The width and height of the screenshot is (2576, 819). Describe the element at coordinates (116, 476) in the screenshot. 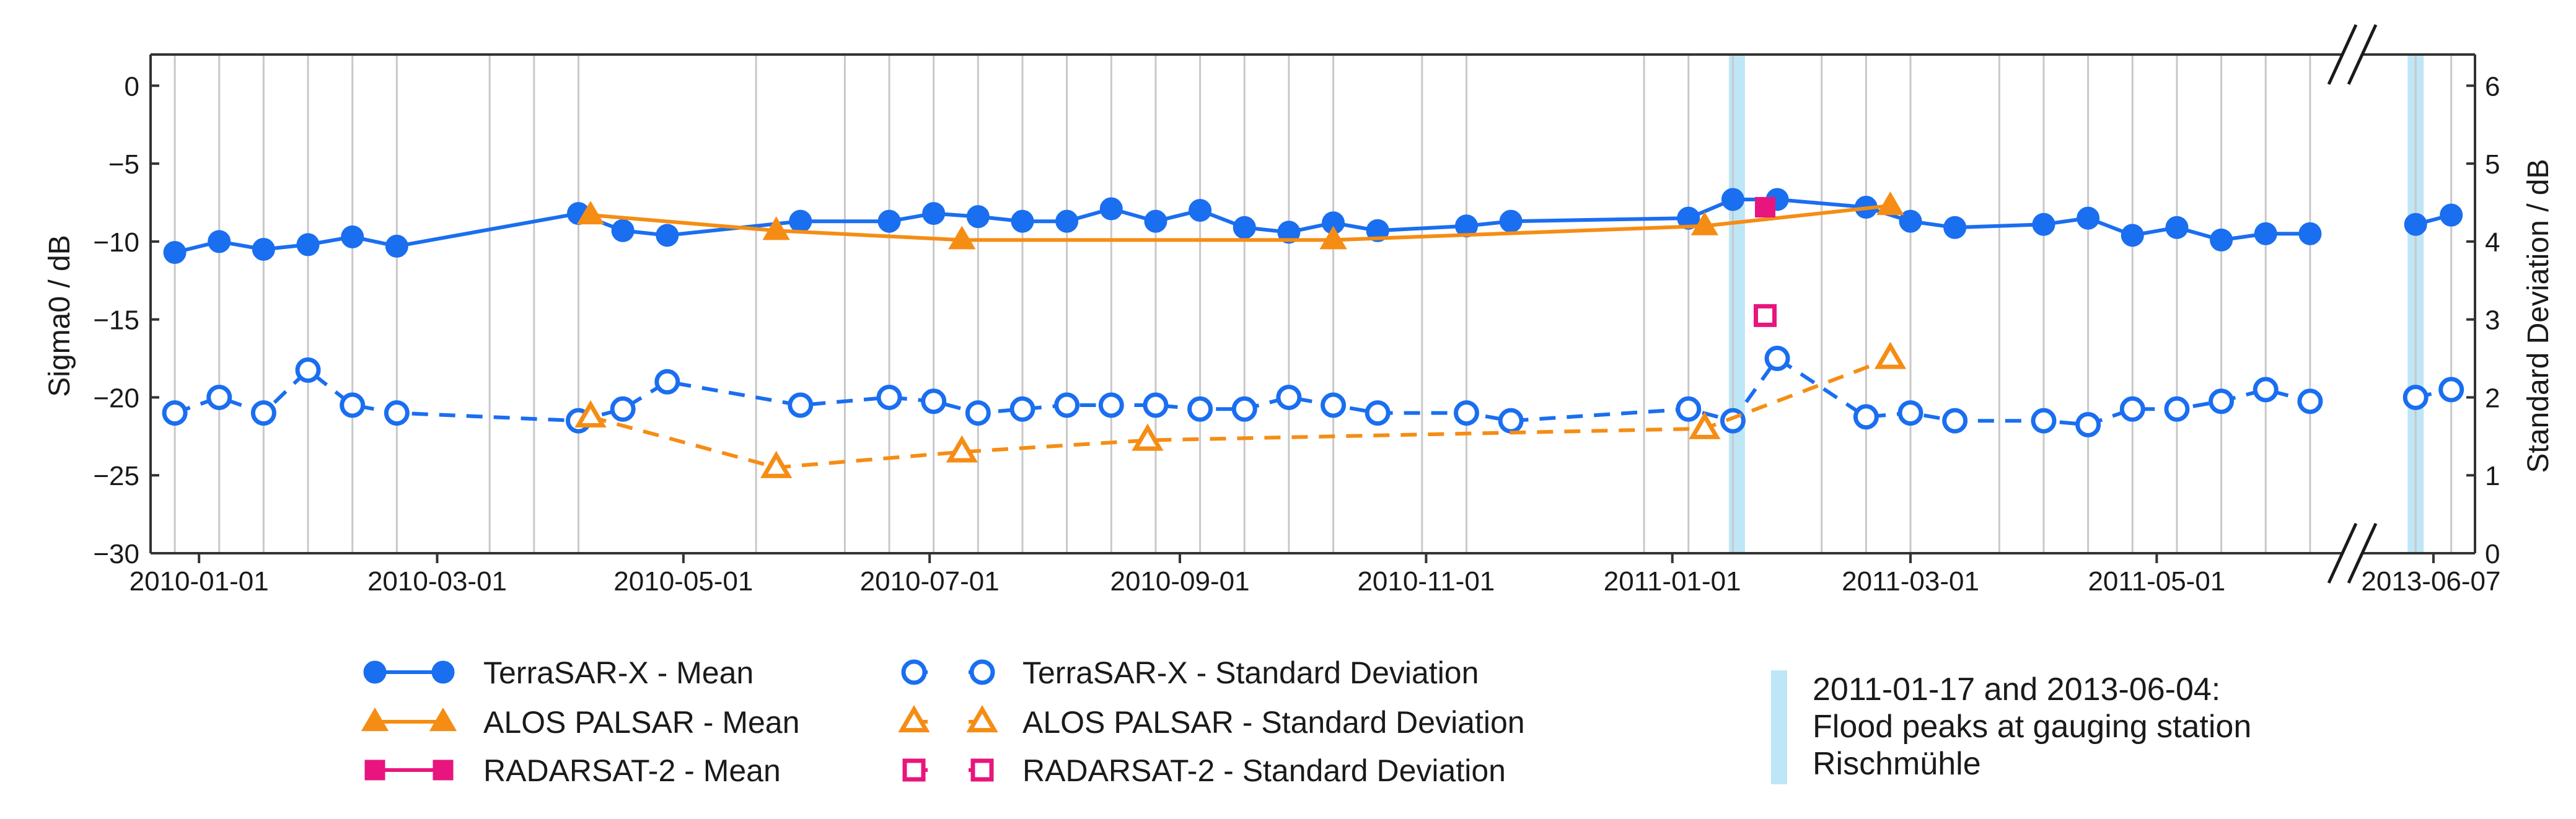

I see `left-tick-label: −25` at that location.